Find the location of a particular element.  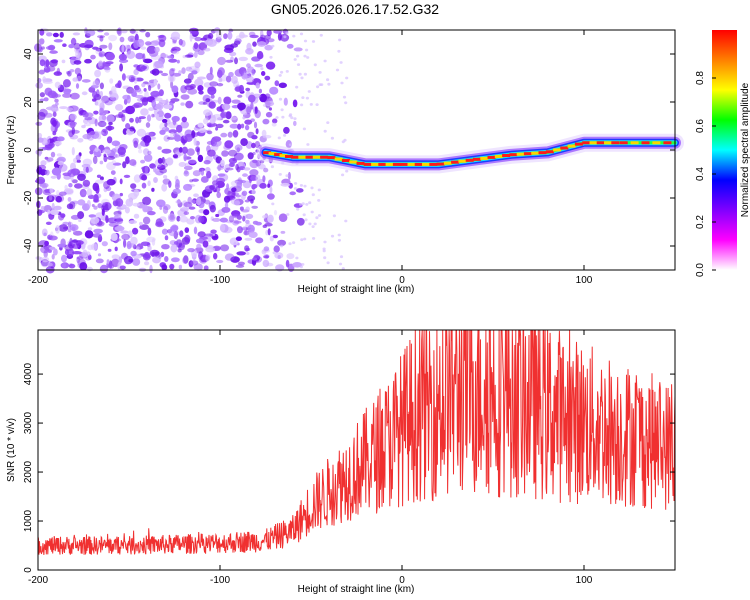

y-tick-label: 1000 is located at coordinates (28, 520).